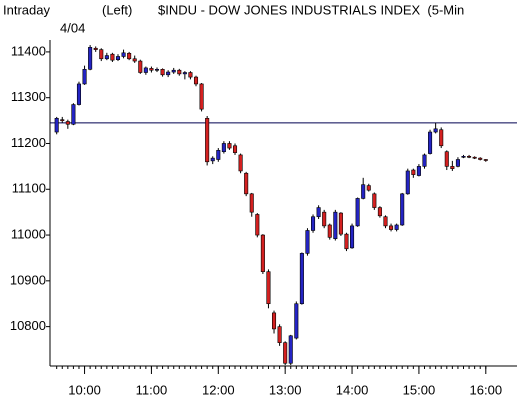  Describe the element at coordinates (84, 389) in the screenshot. I see `x-tick-label: 10:00` at that location.